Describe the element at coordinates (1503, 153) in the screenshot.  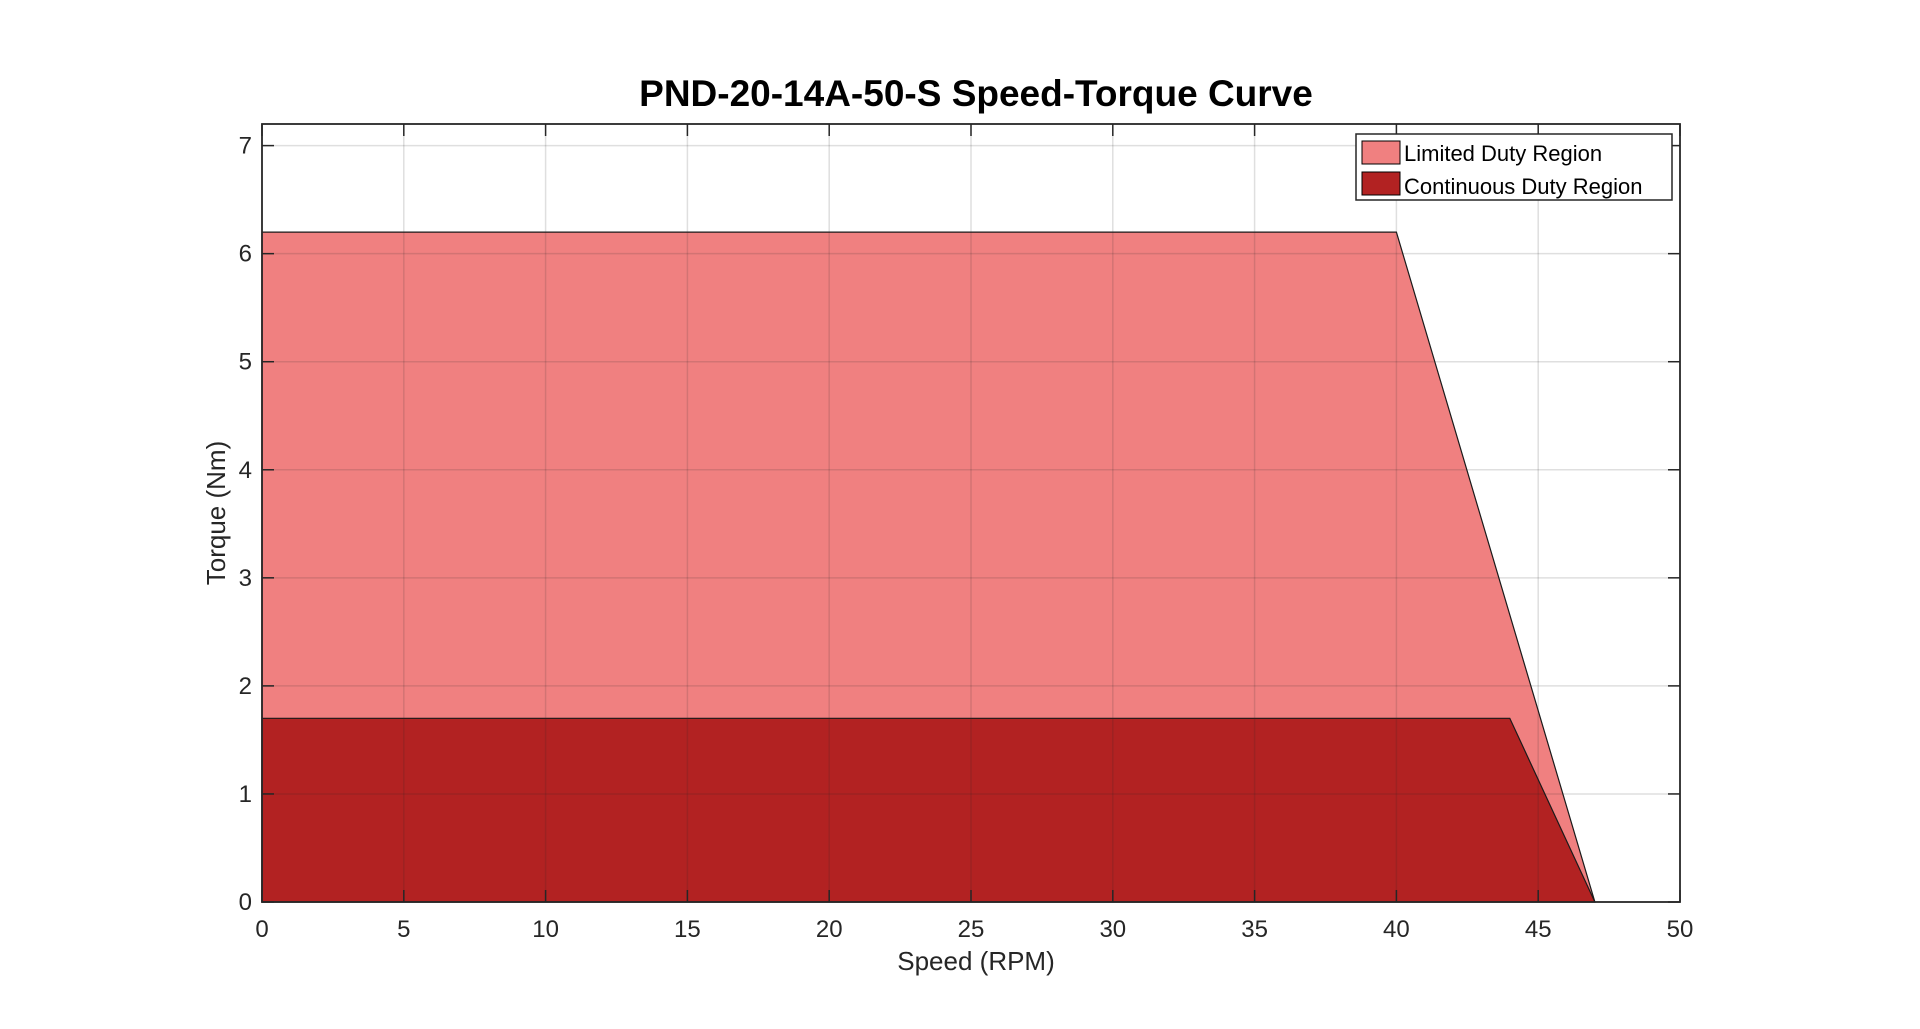
I see `legend-label-limited-duty: Limited Duty Region` at that location.